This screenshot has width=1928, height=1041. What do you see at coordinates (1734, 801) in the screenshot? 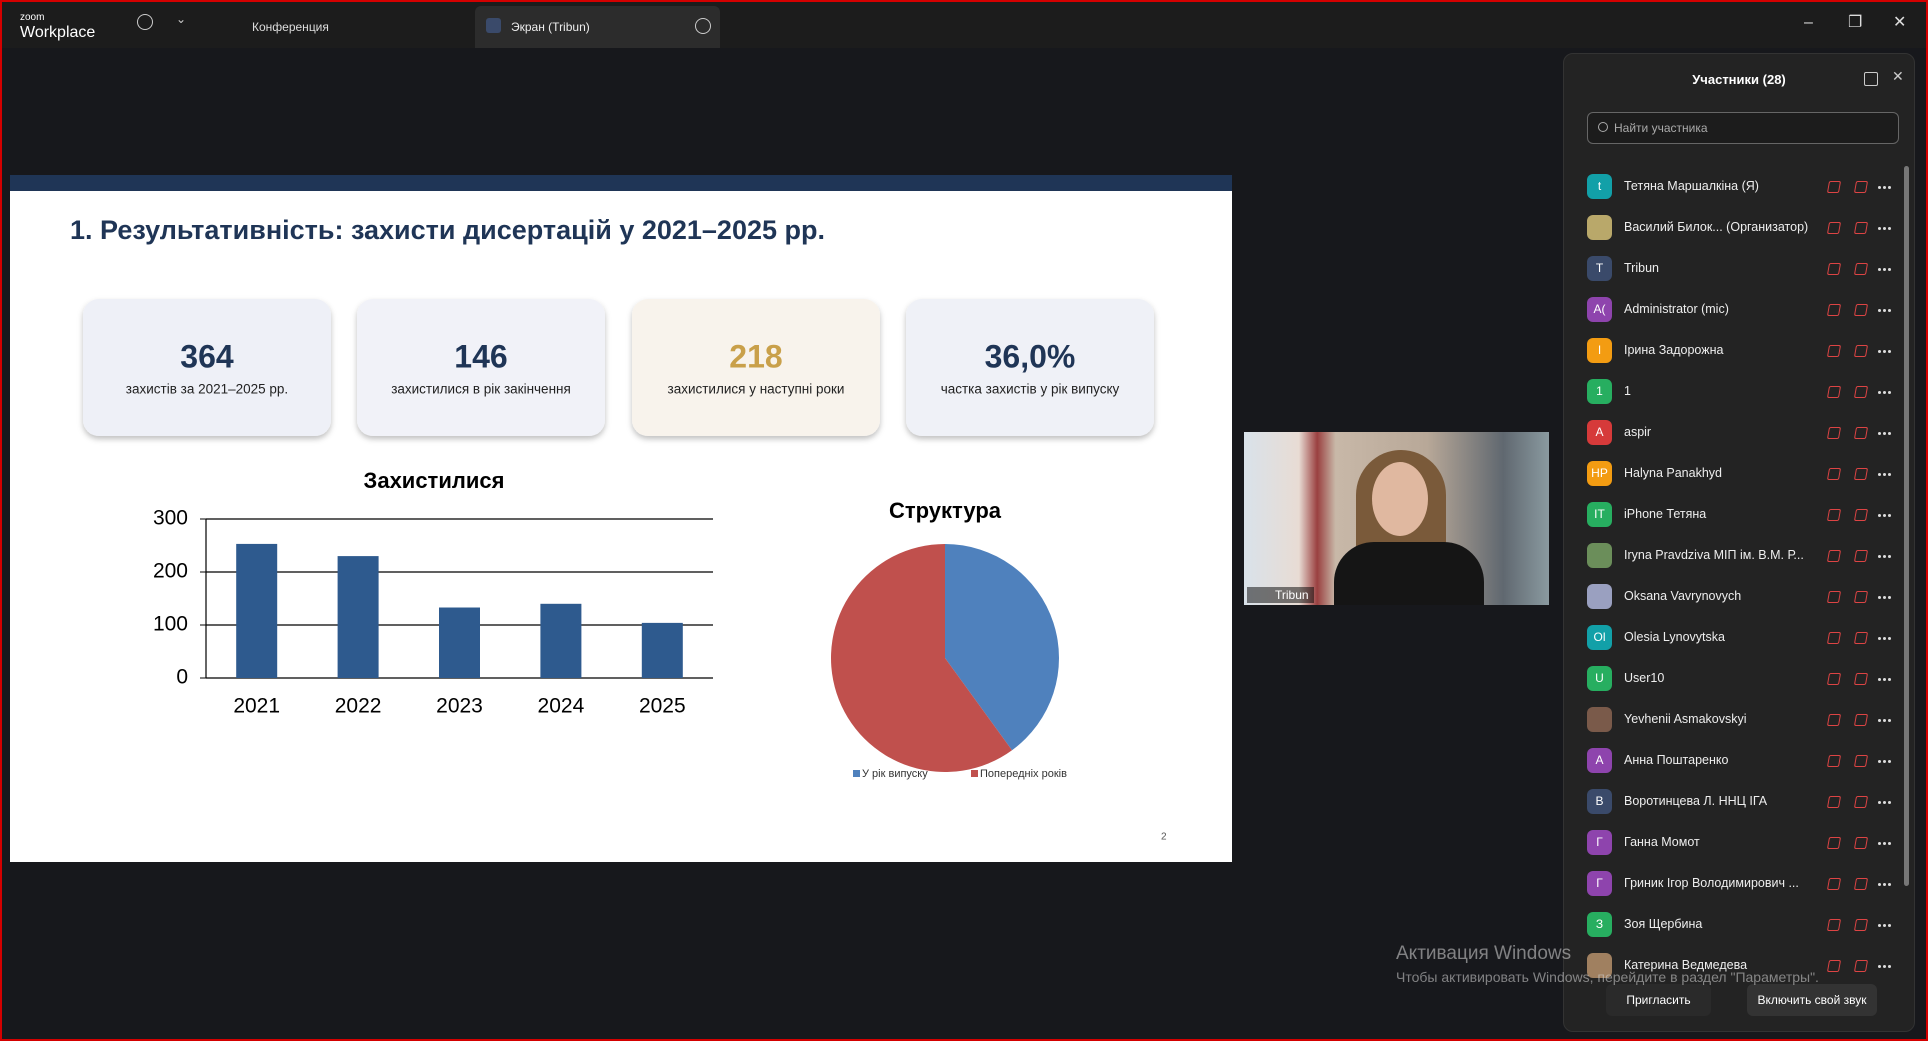
I see `participant-row: В Воротинцева Л. ННЦ ІГА` at bounding box center [1734, 801].